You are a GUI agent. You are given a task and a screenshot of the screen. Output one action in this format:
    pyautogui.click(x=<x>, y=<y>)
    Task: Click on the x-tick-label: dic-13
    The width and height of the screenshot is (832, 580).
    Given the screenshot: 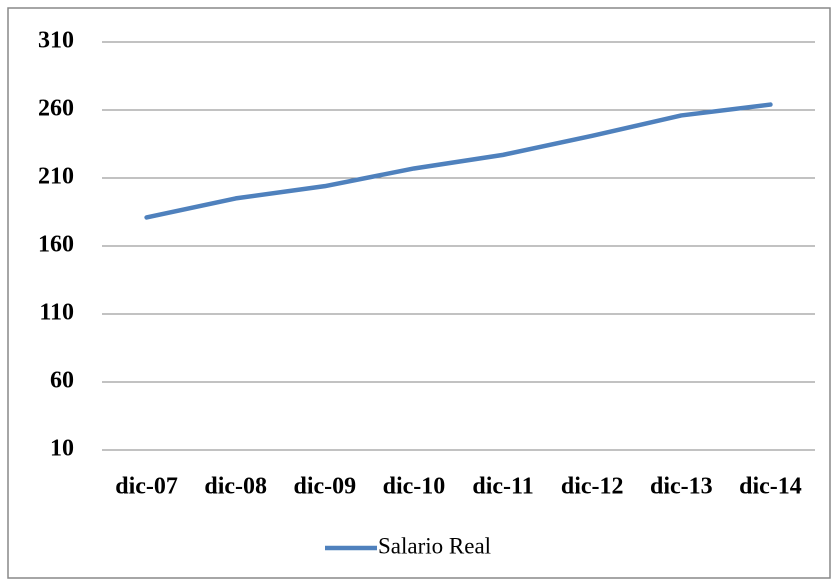 What is the action you would take?
    pyautogui.click(x=681, y=487)
    